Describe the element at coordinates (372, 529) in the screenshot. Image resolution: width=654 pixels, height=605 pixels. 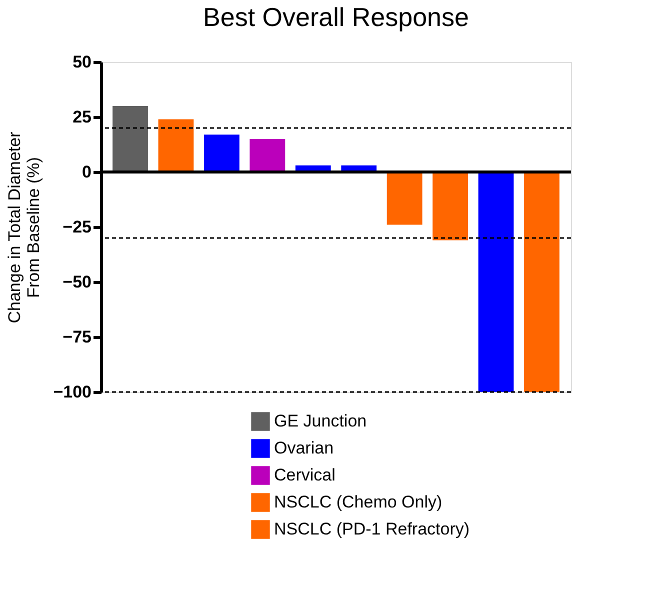
I see `legend-label: NSCLC (PD-1 Refractory)` at that location.